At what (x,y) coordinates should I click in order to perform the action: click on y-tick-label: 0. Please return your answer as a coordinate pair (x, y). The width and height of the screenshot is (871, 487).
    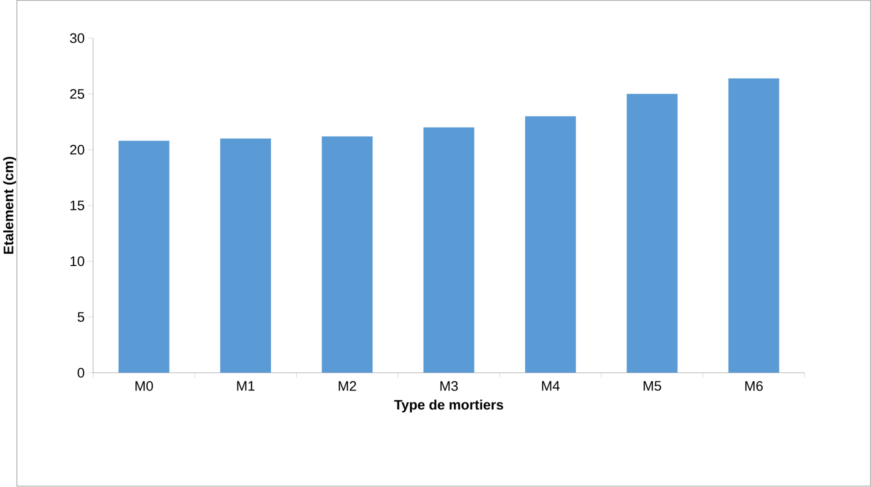
    Looking at the image, I should click on (81, 373).